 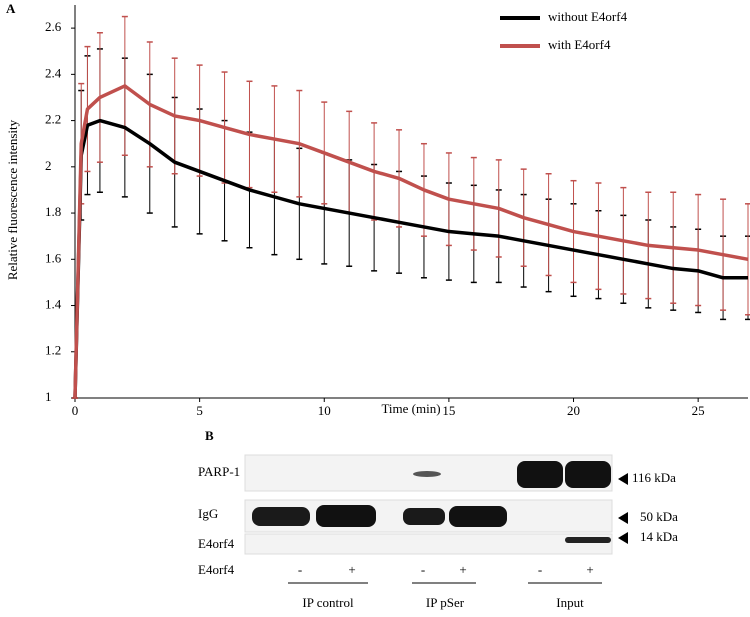 I want to click on x-tick-label: 0, so click(x=75, y=410).